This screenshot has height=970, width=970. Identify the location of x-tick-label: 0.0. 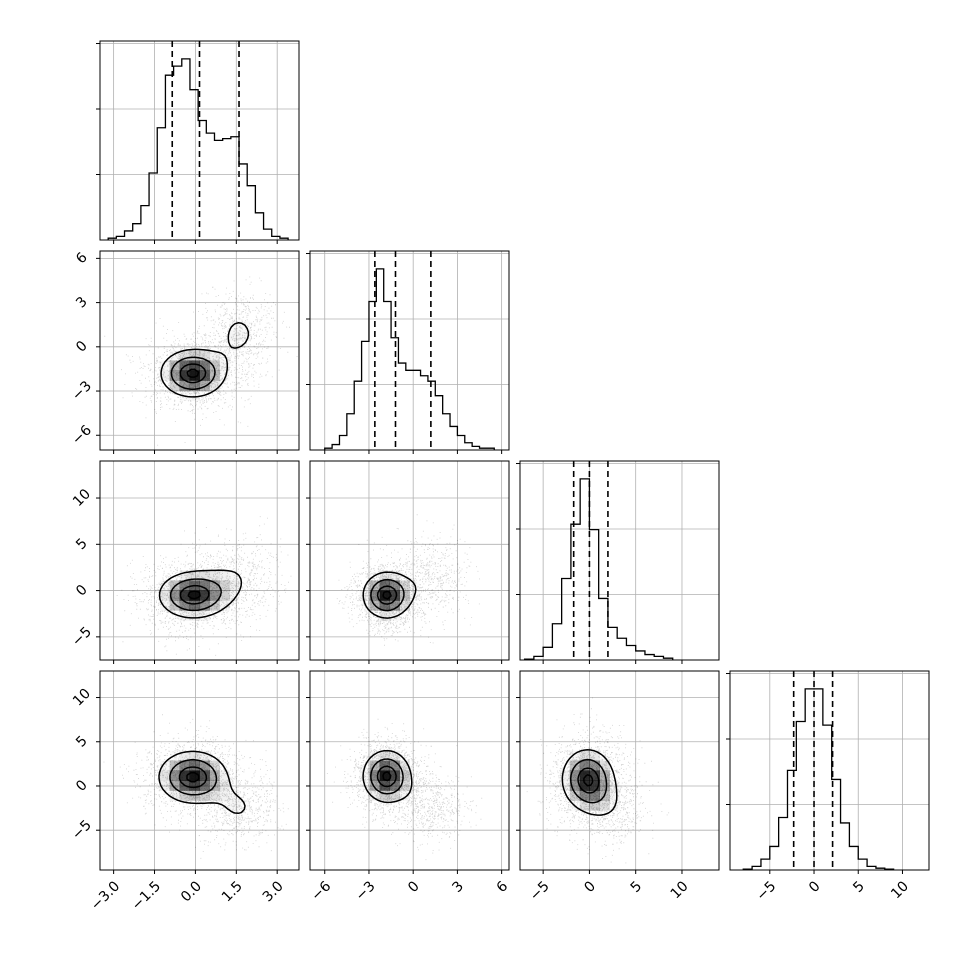
(191, 891).